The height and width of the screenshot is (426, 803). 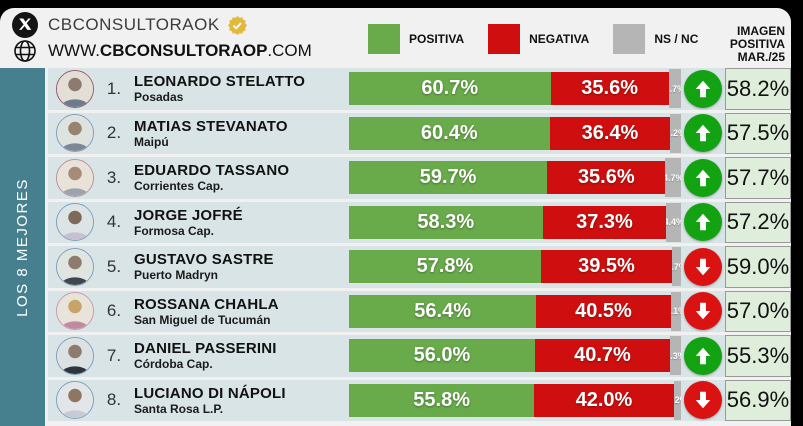 I want to click on imagen-positiva-cell: 57.2%, so click(x=758, y=222).